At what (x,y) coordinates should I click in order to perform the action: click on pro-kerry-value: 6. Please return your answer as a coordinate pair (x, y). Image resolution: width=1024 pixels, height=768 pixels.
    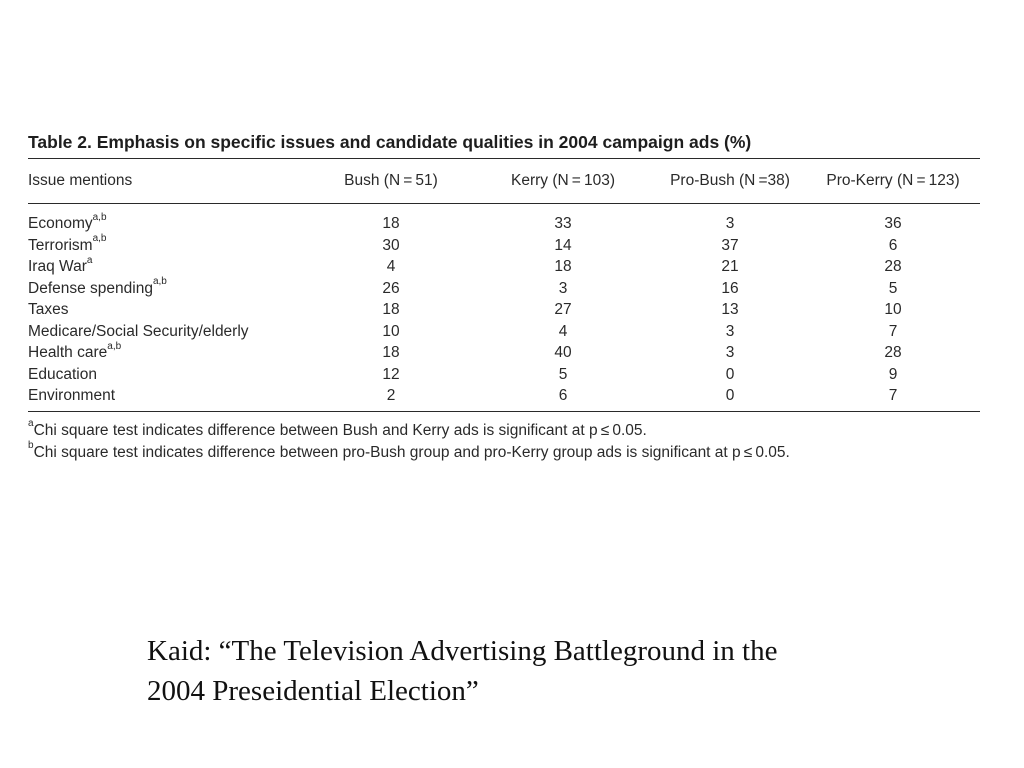
    Looking at the image, I should click on (893, 245).